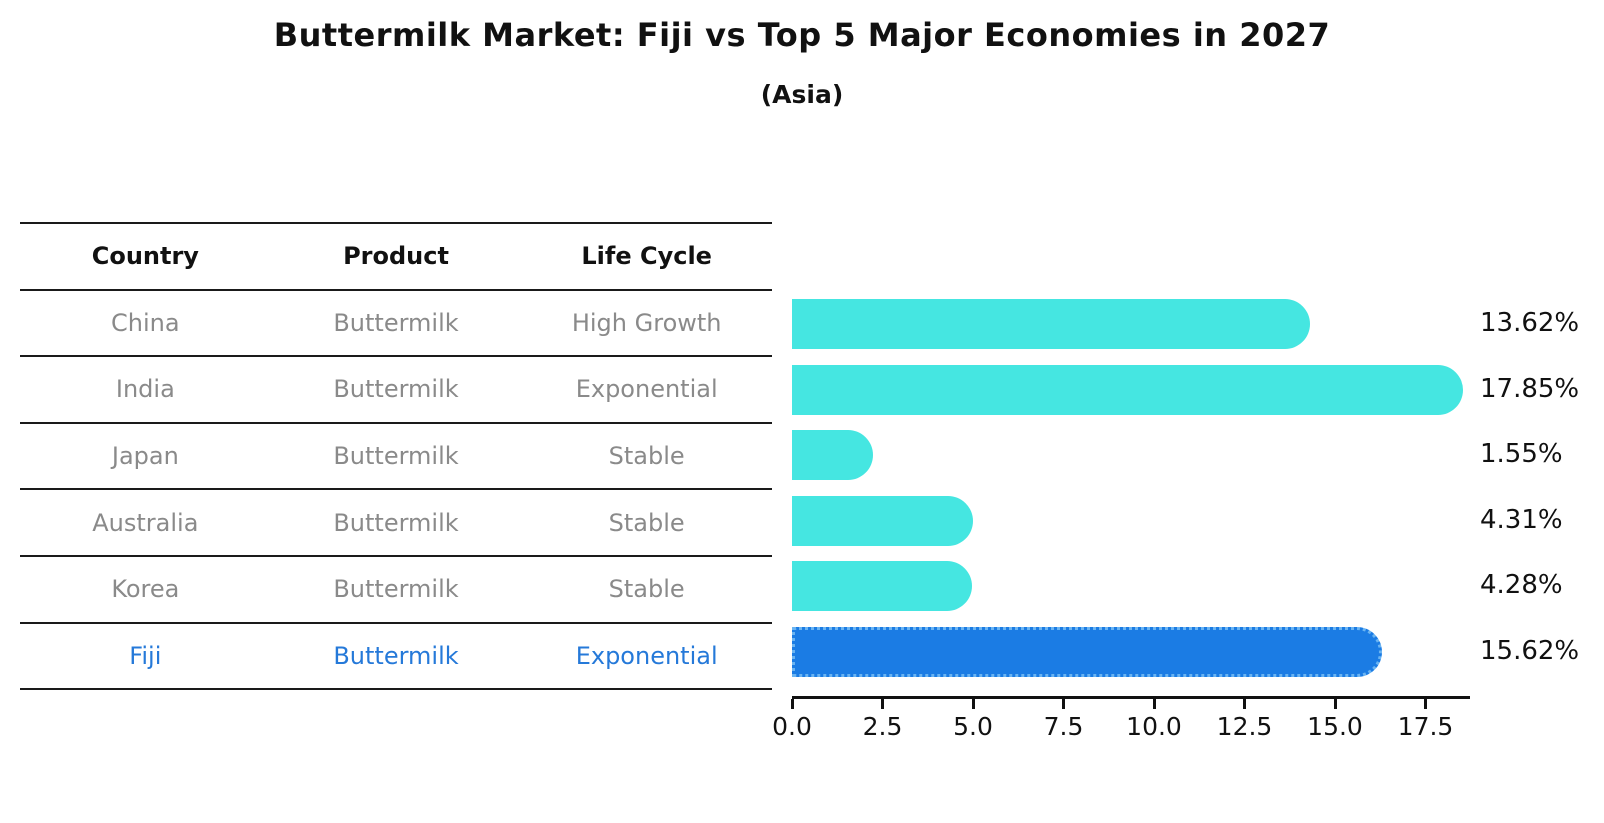  What do you see at coordinates (145, 589) in the screenshot?
I see `table-cell-country: Korea` at bounding box center [145, 589].